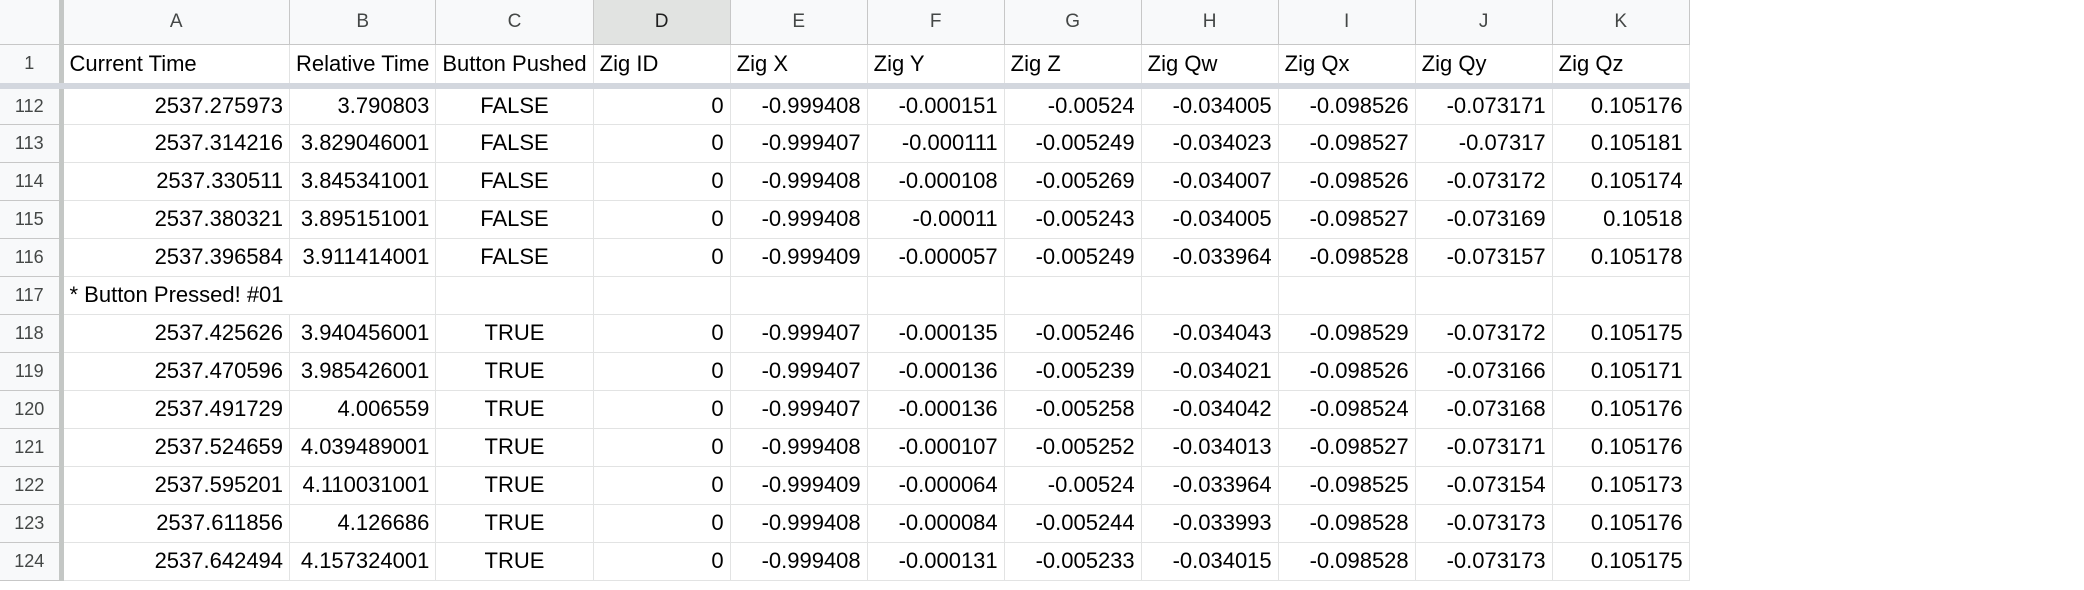 The image size is (2084, 590). Describe the element at coordinates (32, 219) in the screenshot. I see `row-number: 115` at that location.